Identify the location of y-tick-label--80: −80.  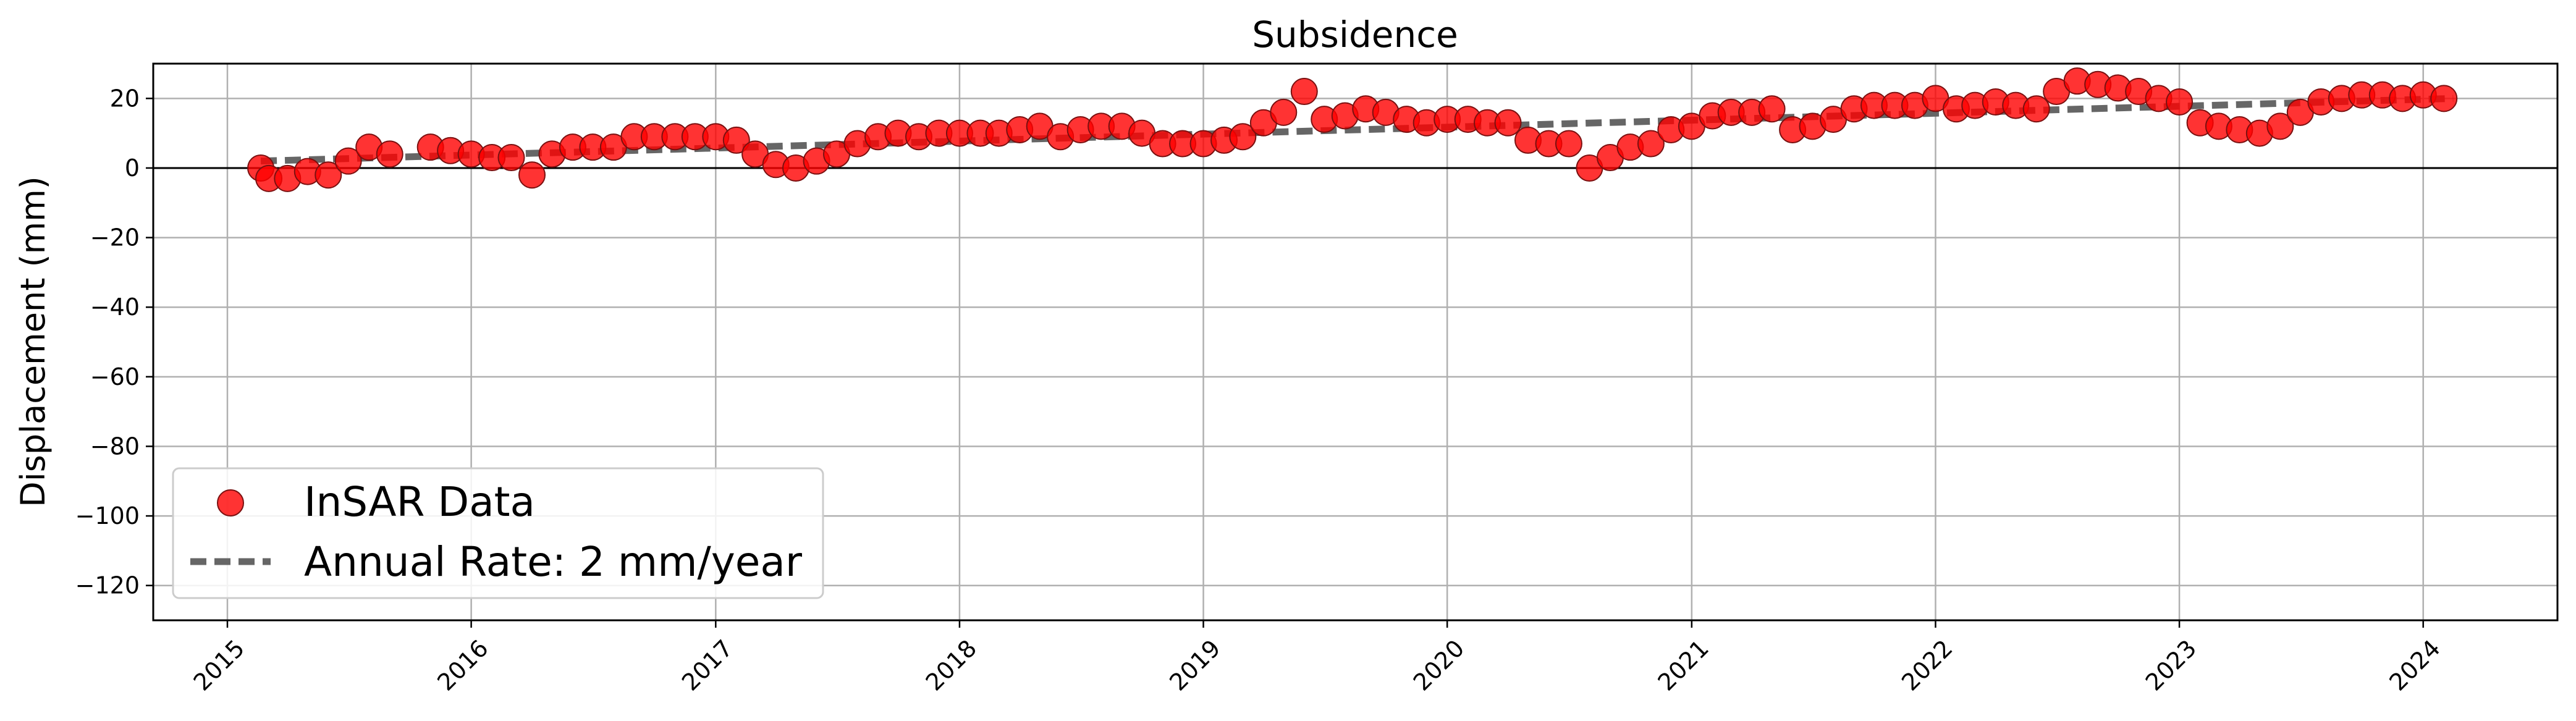
(115, 446).